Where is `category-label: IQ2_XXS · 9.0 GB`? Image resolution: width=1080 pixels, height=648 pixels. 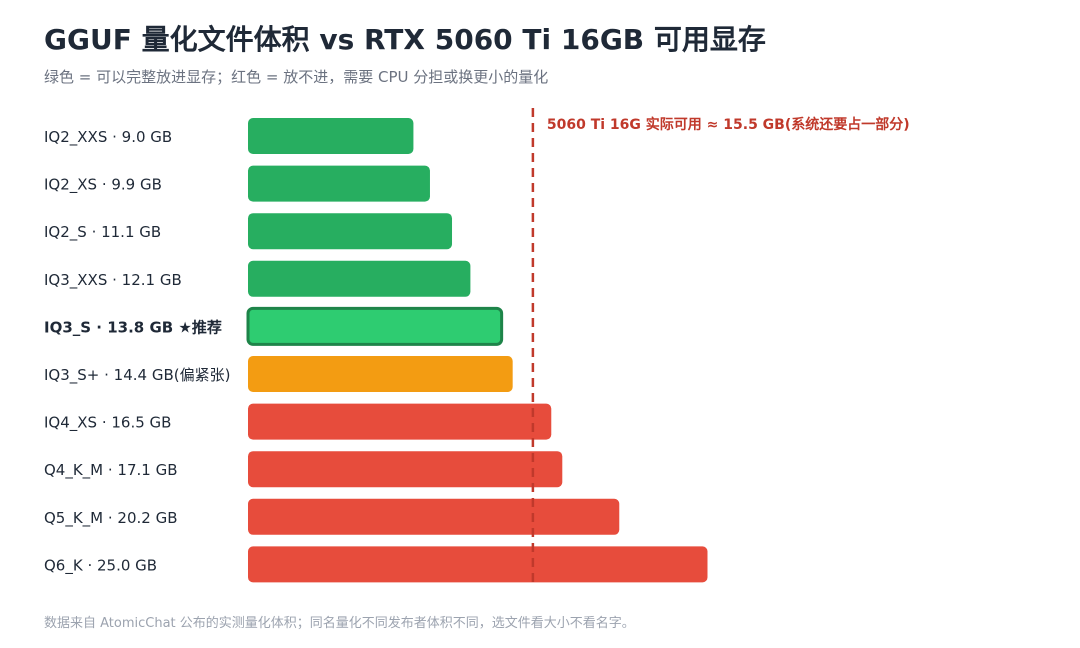
category-label: IQ2_XXS · 9.0 GB is located at coordinates (108, 137).